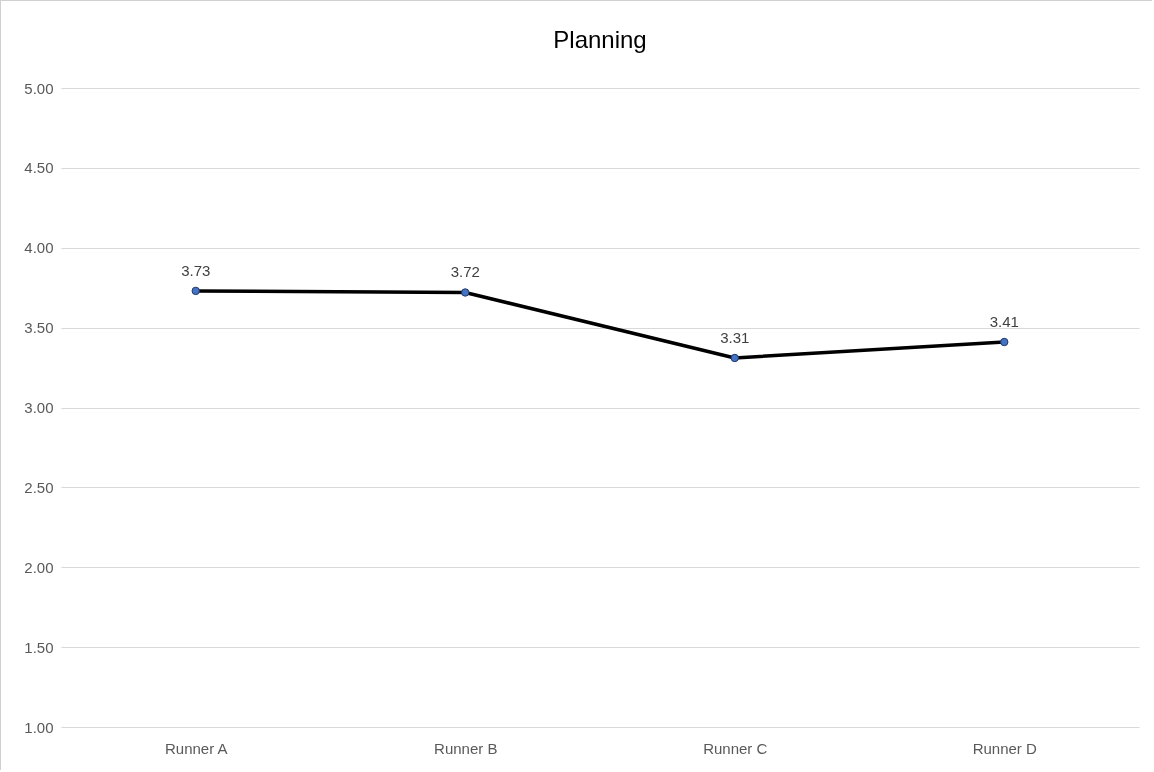 Image resolution: width=1154 pixels, height=772 pixels. Describe the element at coordinates (1004, 321) in the screenshot. I see `data-label: 3.41` at that location.